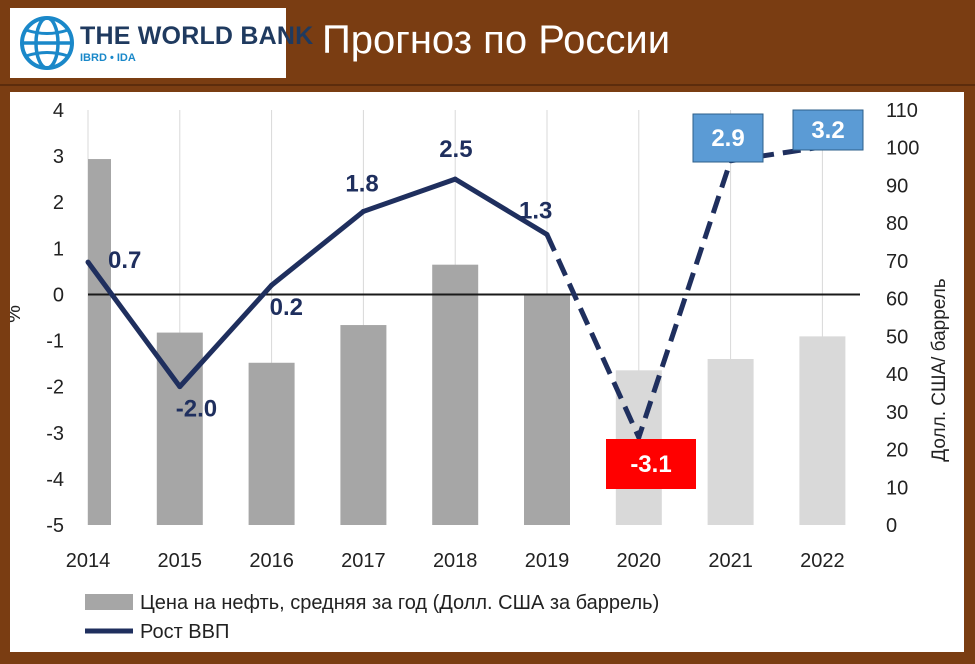 Image resolution: width=975 pixels, height=664 pixels. I want to click on gdp-point-2019, so click(547, 234).